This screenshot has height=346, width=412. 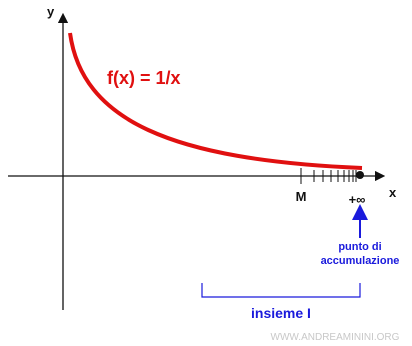 I want to click on annotation-line2: accumulazione, so click(x=360, y=261).